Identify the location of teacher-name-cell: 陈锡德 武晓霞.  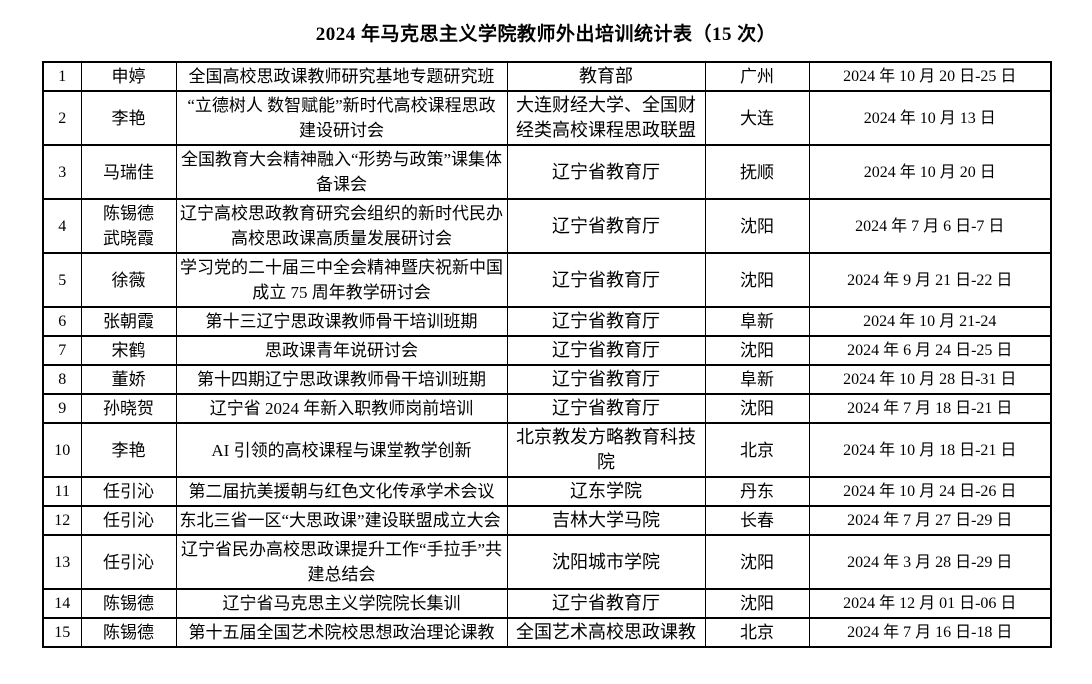
(128, 226).